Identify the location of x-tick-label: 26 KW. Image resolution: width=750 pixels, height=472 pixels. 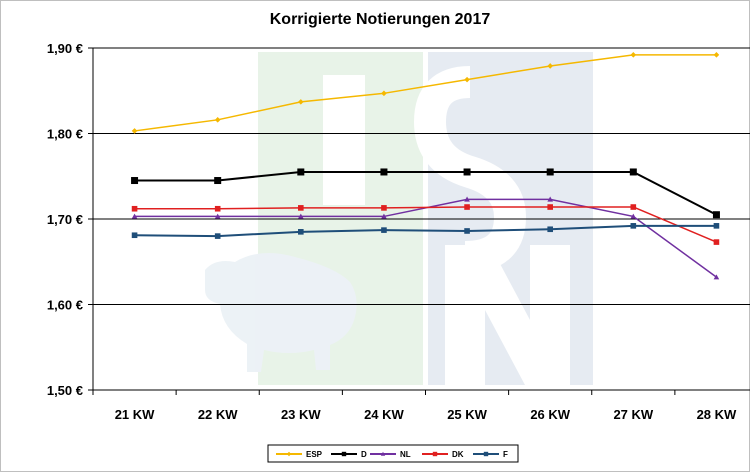
(550, 414).